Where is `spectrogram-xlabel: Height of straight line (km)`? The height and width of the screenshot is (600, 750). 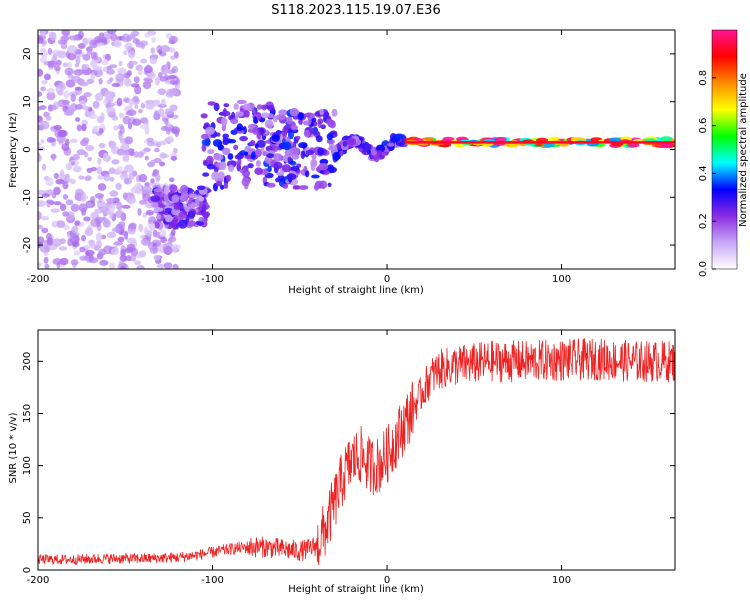
spectrogram-xlabel: Height of straight line (km) is located at coordinates (356, 290).